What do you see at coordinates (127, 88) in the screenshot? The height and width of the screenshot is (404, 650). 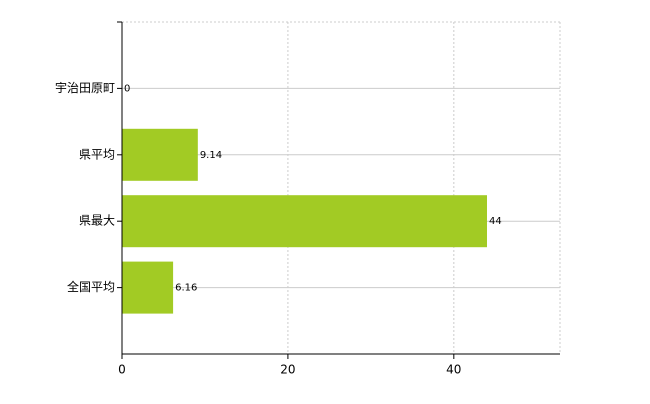 I see `value-label: 0` at bounding box center [127, 88].